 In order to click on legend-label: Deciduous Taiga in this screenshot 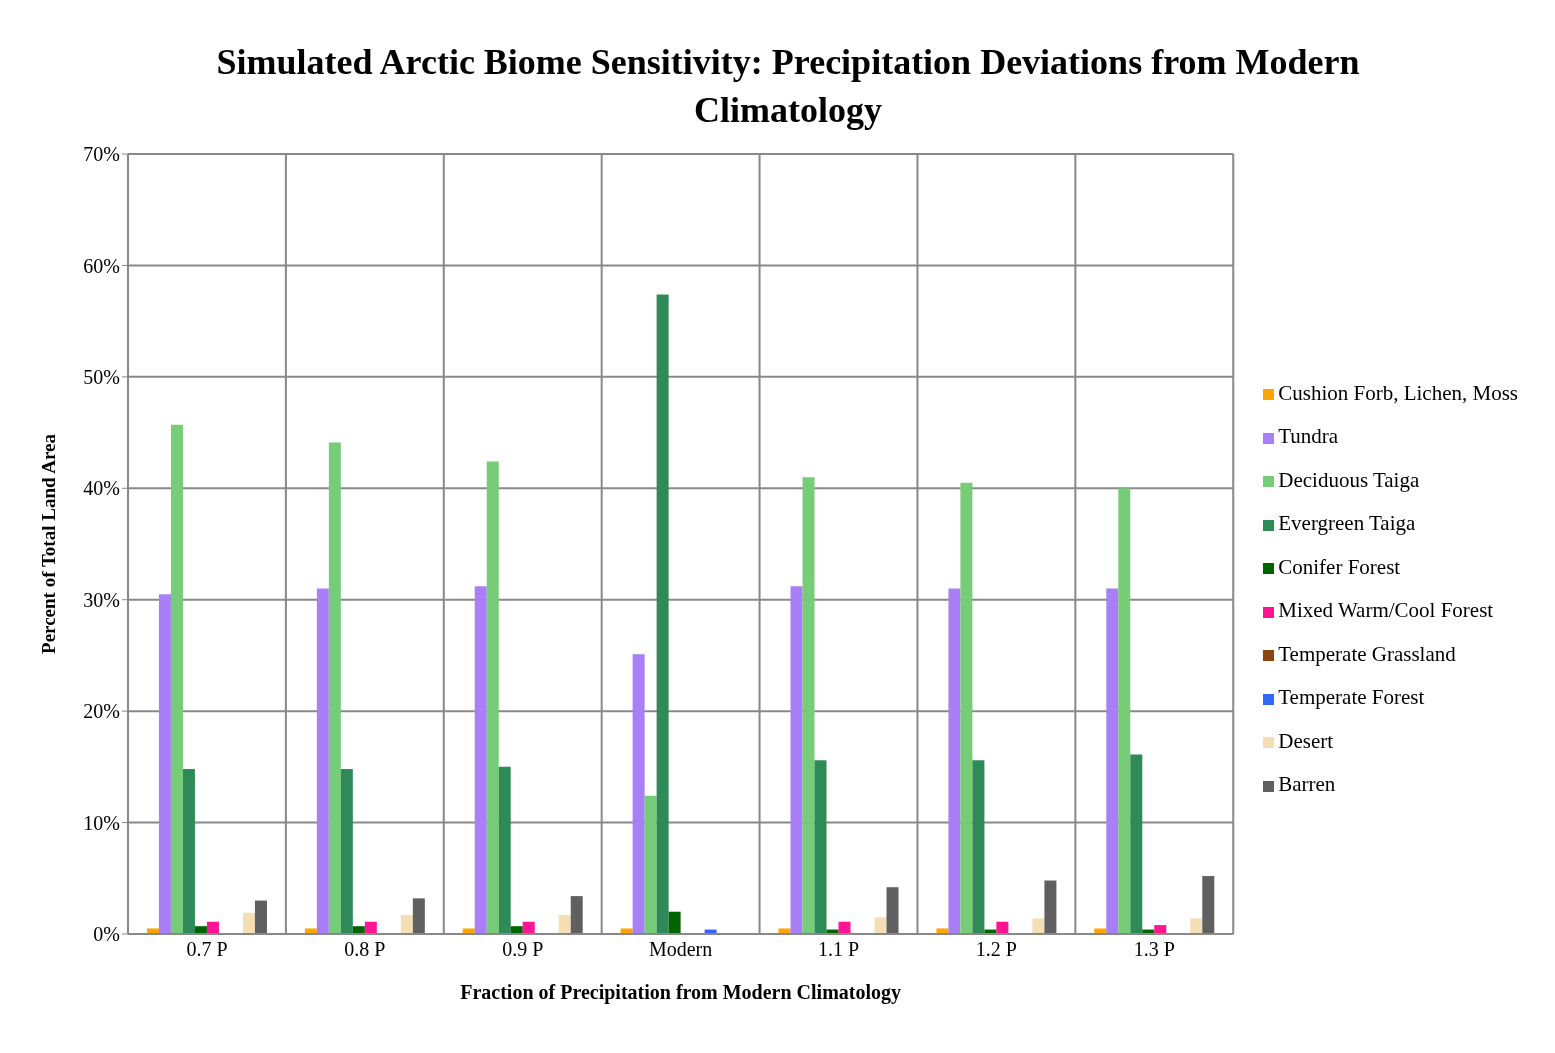, I will do `click(1349, 479)`.